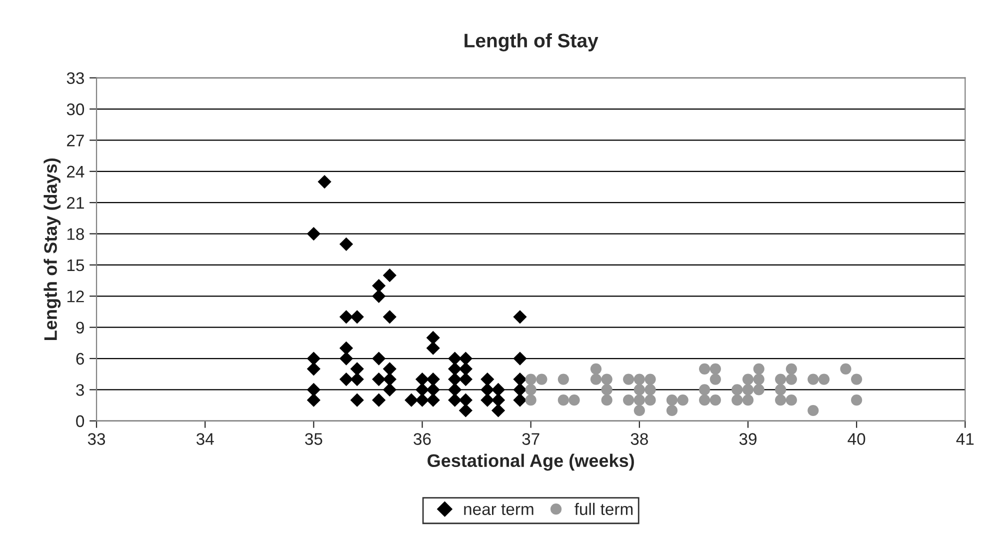 Image resolution: width=995 pixels, height=556 pixels. What do you see at coordinates (80, 358) in the screenshot?
I see `y-tick-label: 6` at bounding box center [80, 358].